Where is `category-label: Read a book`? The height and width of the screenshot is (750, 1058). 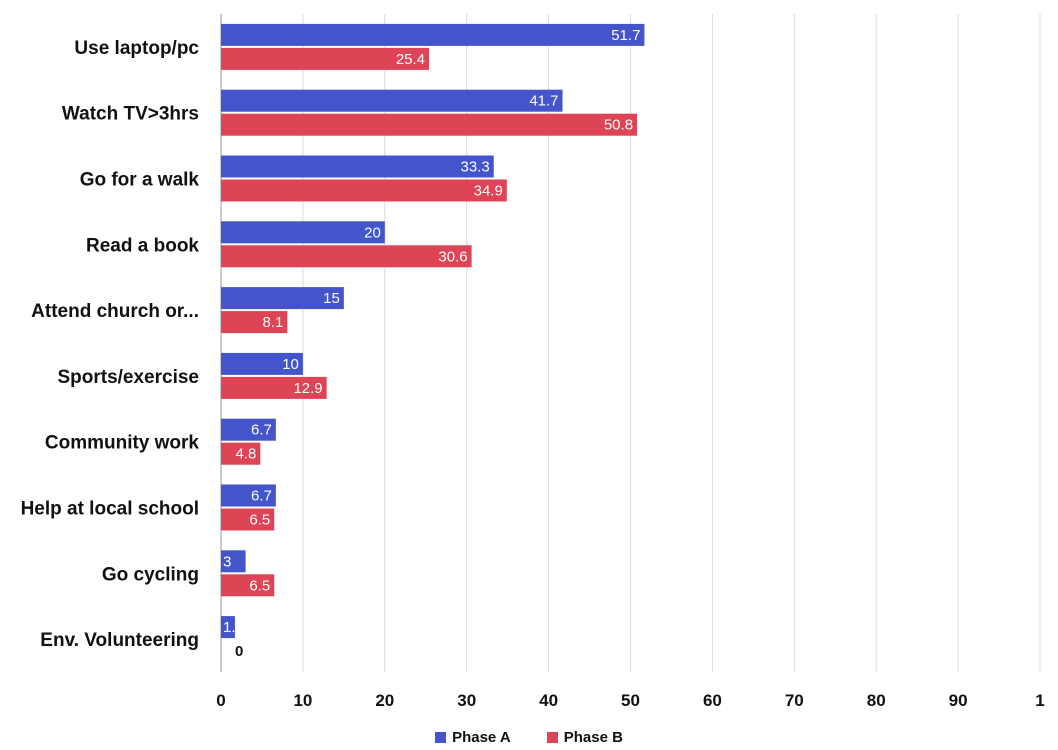
category-label: Read a book is located at coordinates (142, 245).